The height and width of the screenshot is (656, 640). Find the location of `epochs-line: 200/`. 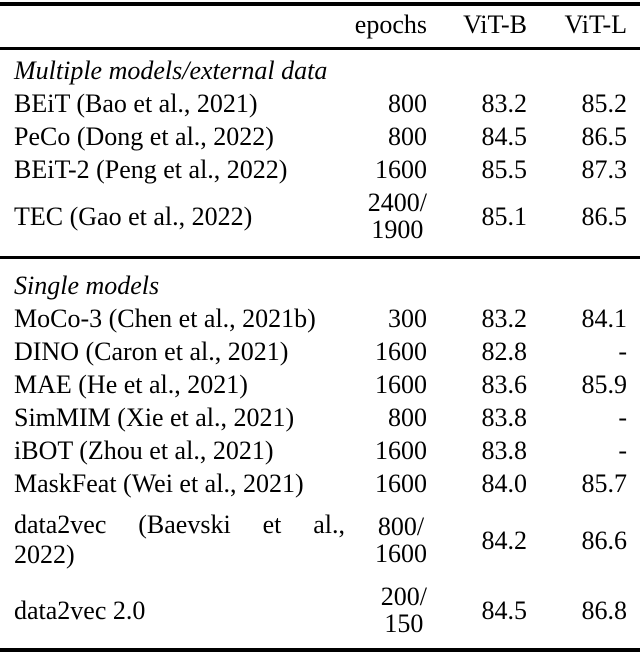

epochs-line: 200/ is located at coordinates (403, 596).